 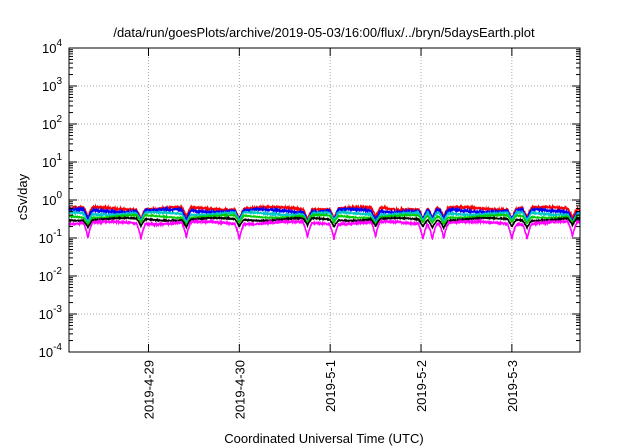 I want to click on y-tick-label: 10⁻², so click(x=51, y=275).